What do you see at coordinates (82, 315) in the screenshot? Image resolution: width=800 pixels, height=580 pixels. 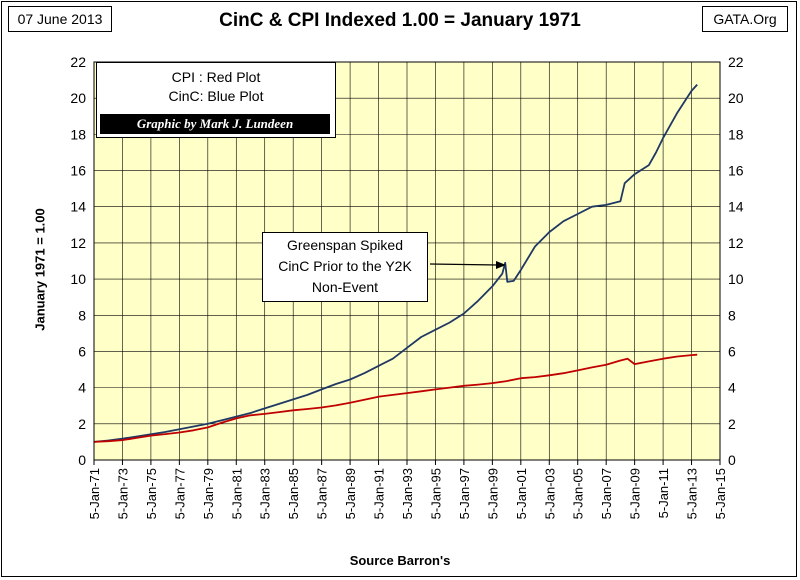 I see `y-tick-left: 8` at bounding box center [82, 315].